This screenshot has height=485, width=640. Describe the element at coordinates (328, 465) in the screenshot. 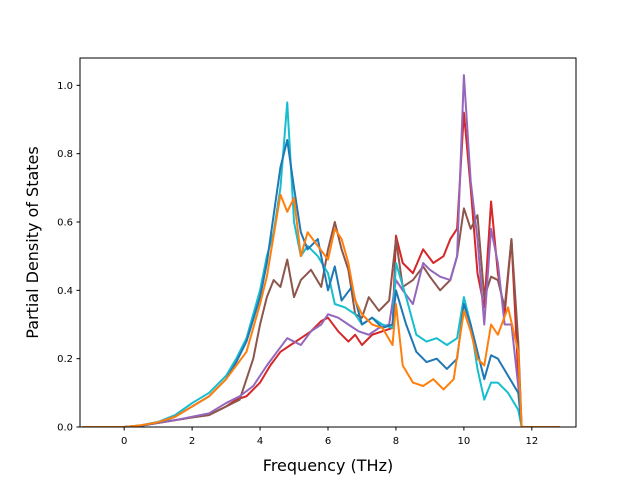

I see `x-axis-label: Frequency (THz)` at that location.